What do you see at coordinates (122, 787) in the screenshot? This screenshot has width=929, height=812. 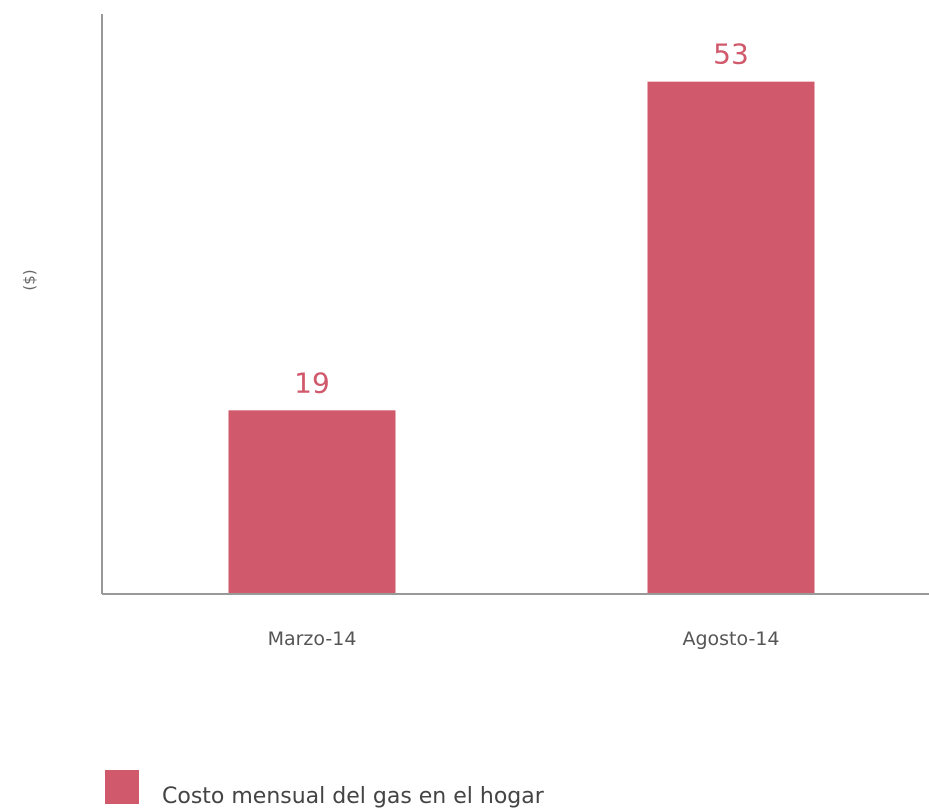 I see `legend-swatch` at bounding box center [122, 787].